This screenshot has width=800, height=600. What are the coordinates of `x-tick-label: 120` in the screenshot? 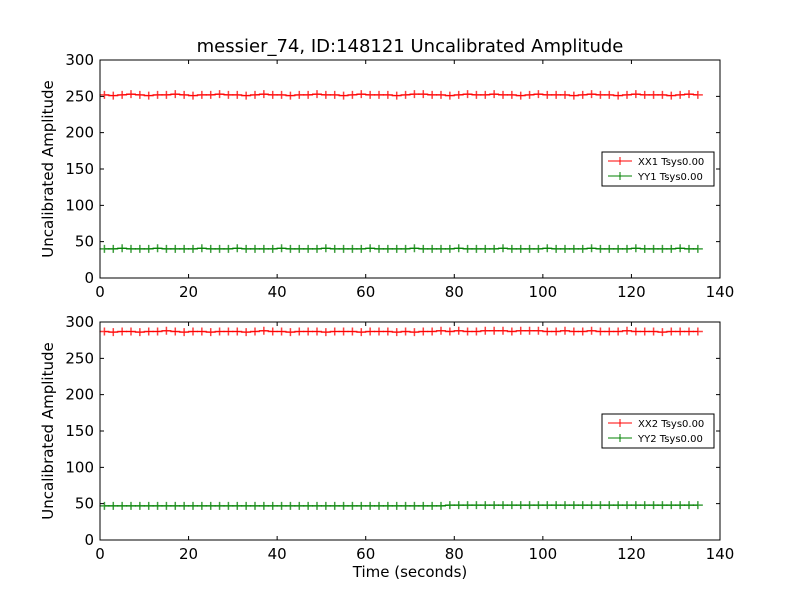 It's located at (631, 292).